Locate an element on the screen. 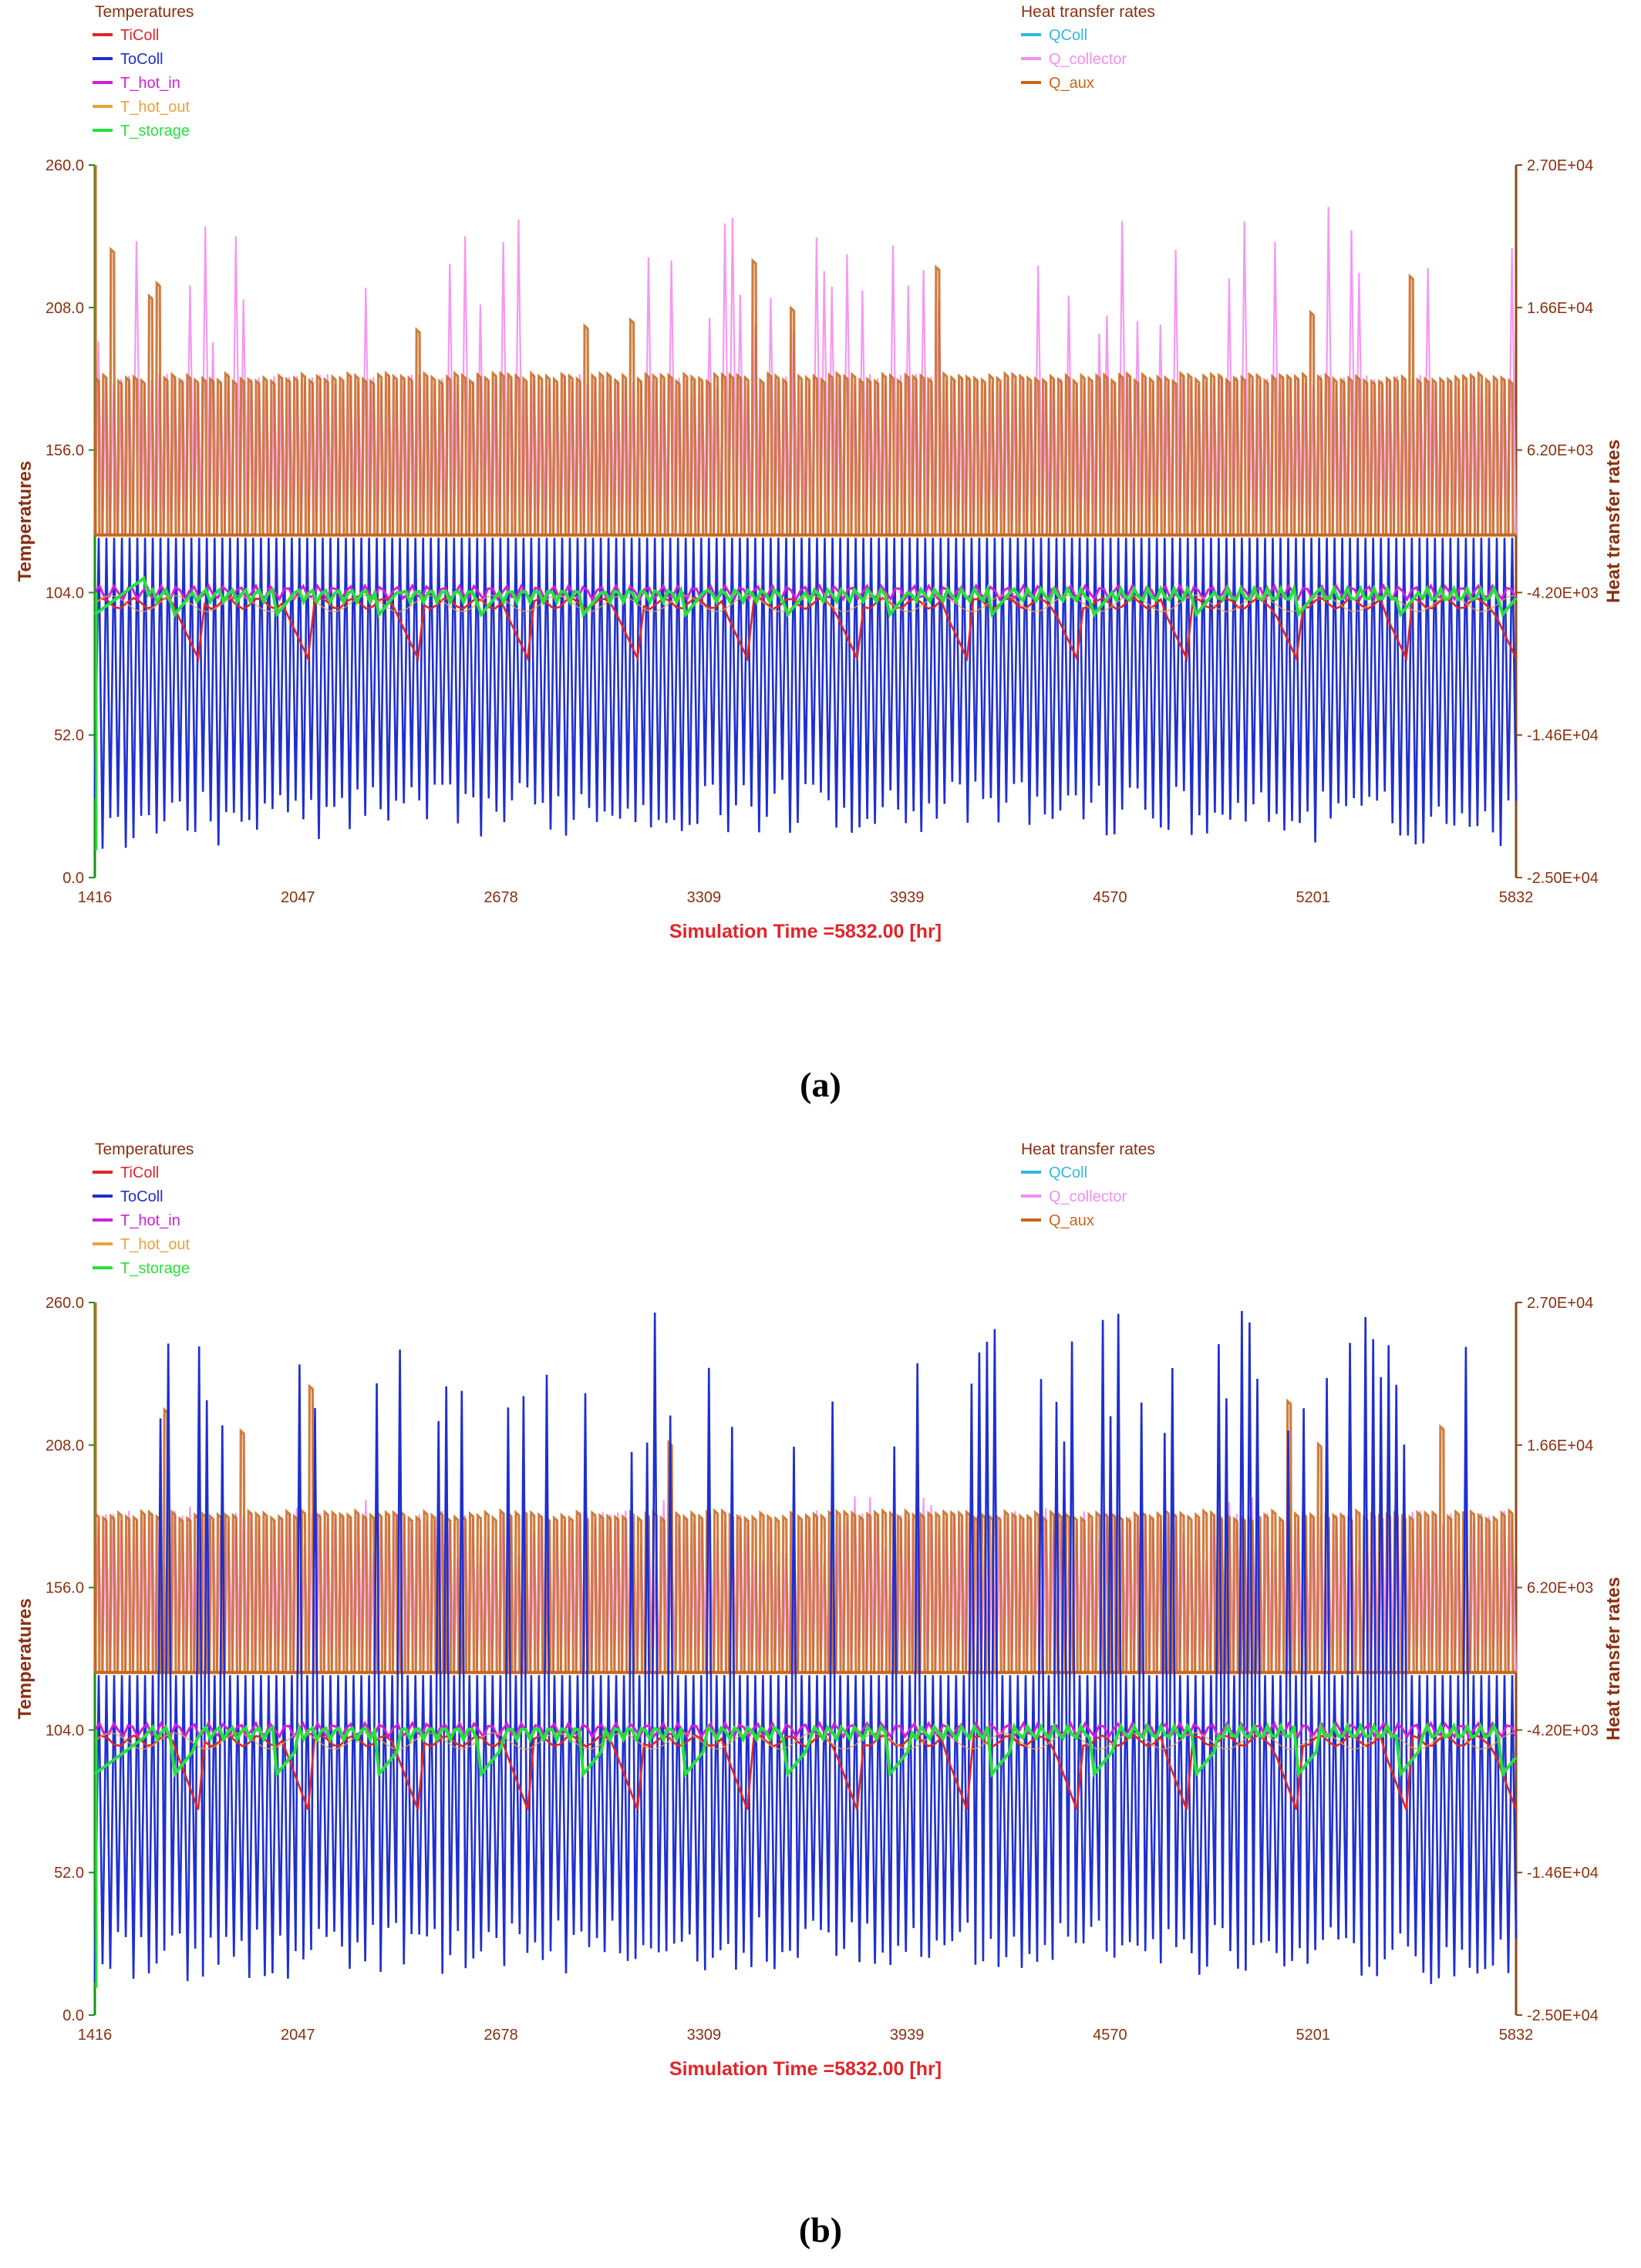 The image size is (1641, 2268). caption-b: (b) is located at coordinates (820, 2229).